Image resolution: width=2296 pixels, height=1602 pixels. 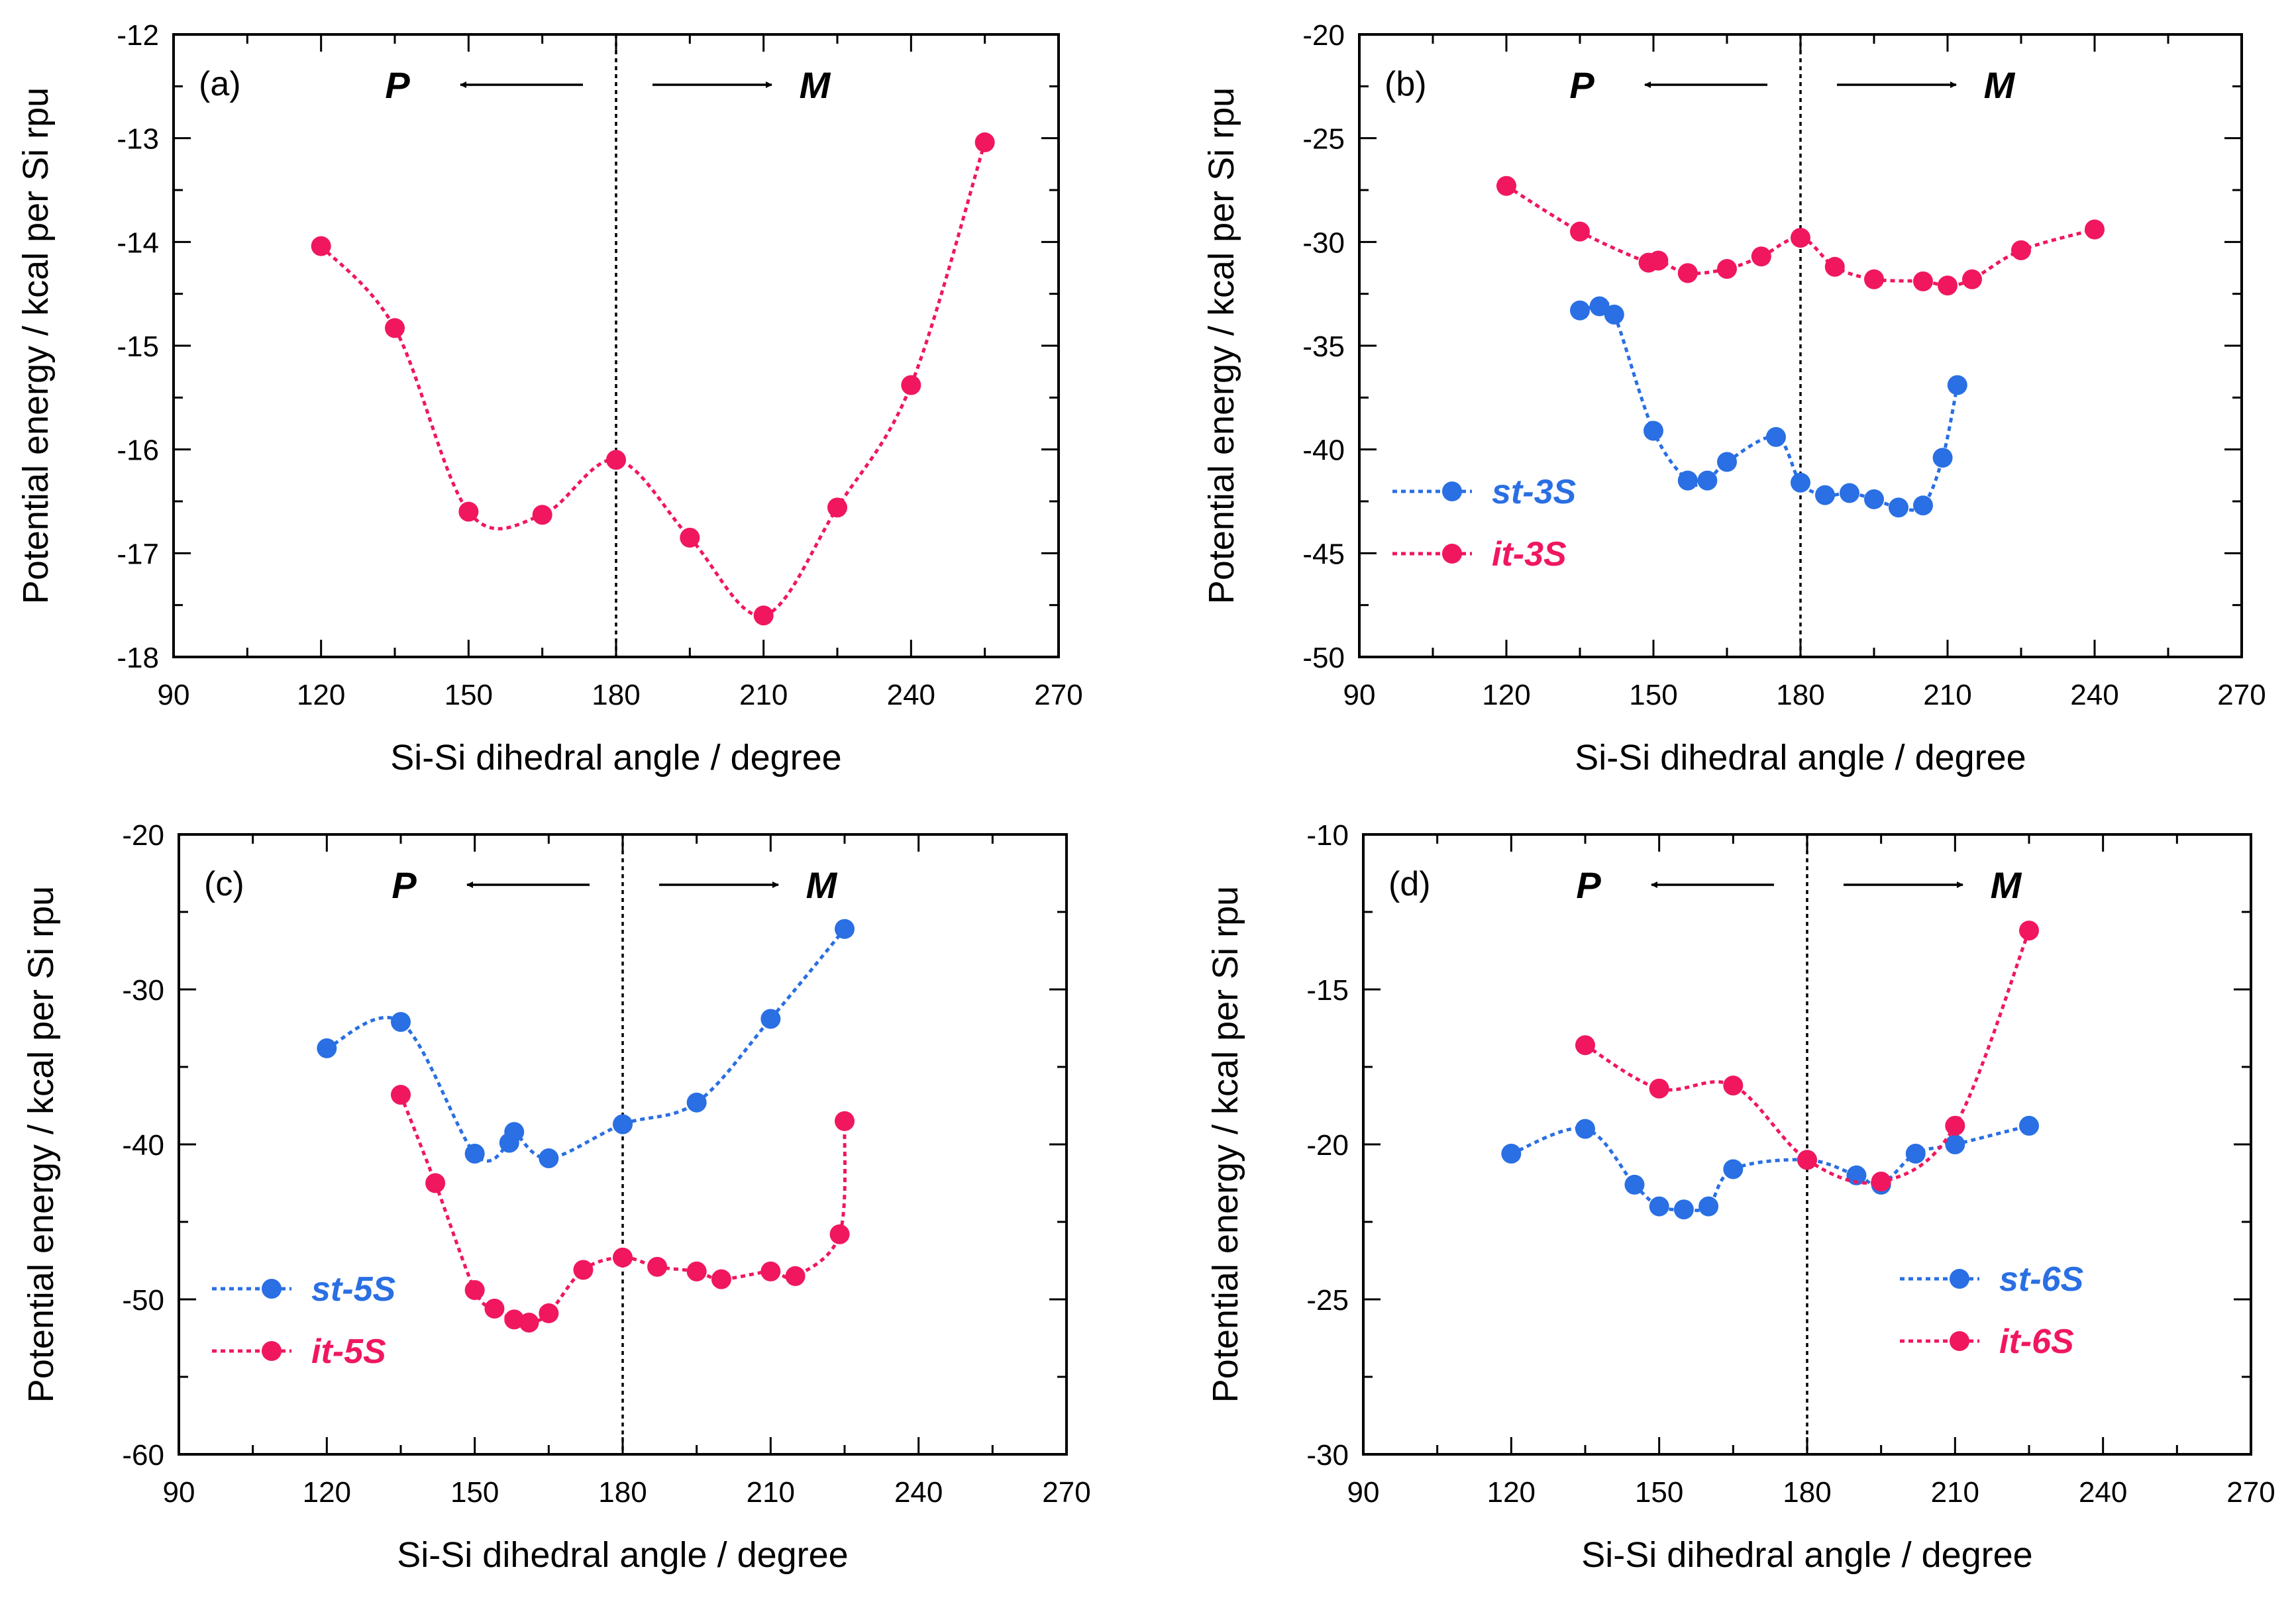 I want to click on series-line, so click(x=653, y=380).